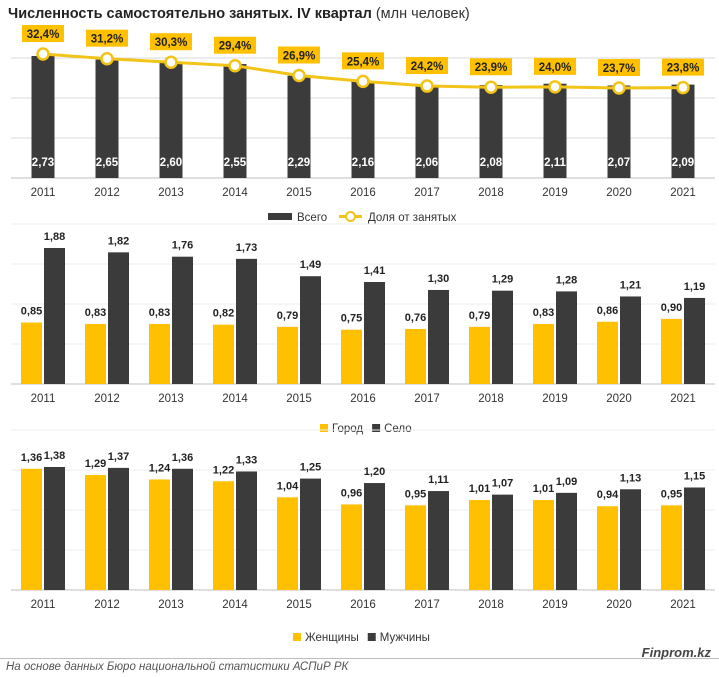 Image resolution: width=719 pixels, height=677 pixels. What do you see at coordinates (363, 399) in the screenshot?
I see `xtick-2-2016: 2016` at bounding box center [363, 399].